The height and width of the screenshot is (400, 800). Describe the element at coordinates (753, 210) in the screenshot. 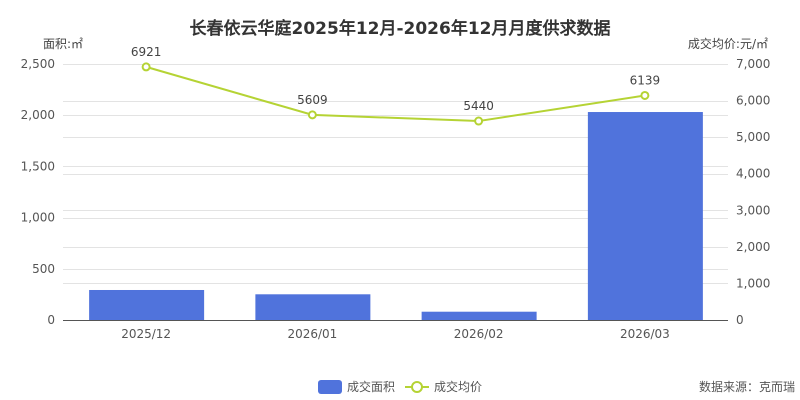

I see `y2-tick-label: 3,000` at that location.